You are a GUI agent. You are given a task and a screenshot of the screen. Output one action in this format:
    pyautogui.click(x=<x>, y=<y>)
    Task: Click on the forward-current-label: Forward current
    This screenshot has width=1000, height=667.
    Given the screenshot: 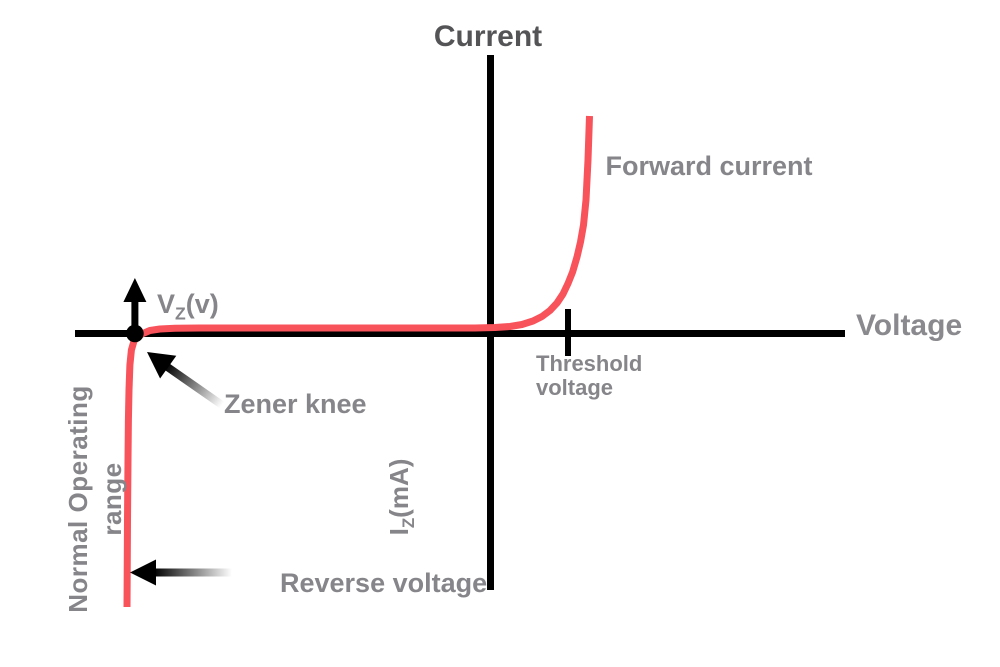 What is the action you would take?
    pyautogui.click(x=709, y=166)
    